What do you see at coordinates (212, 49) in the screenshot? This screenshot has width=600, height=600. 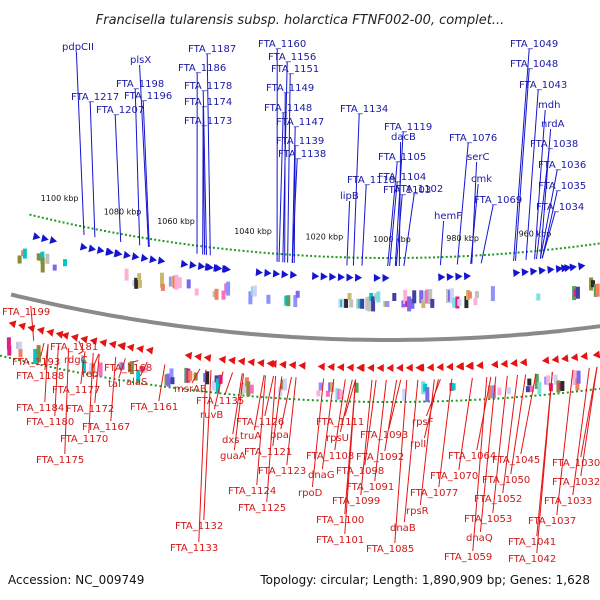 I see `top-gene-label: FTA_1187` at bounding box center [212, 49].